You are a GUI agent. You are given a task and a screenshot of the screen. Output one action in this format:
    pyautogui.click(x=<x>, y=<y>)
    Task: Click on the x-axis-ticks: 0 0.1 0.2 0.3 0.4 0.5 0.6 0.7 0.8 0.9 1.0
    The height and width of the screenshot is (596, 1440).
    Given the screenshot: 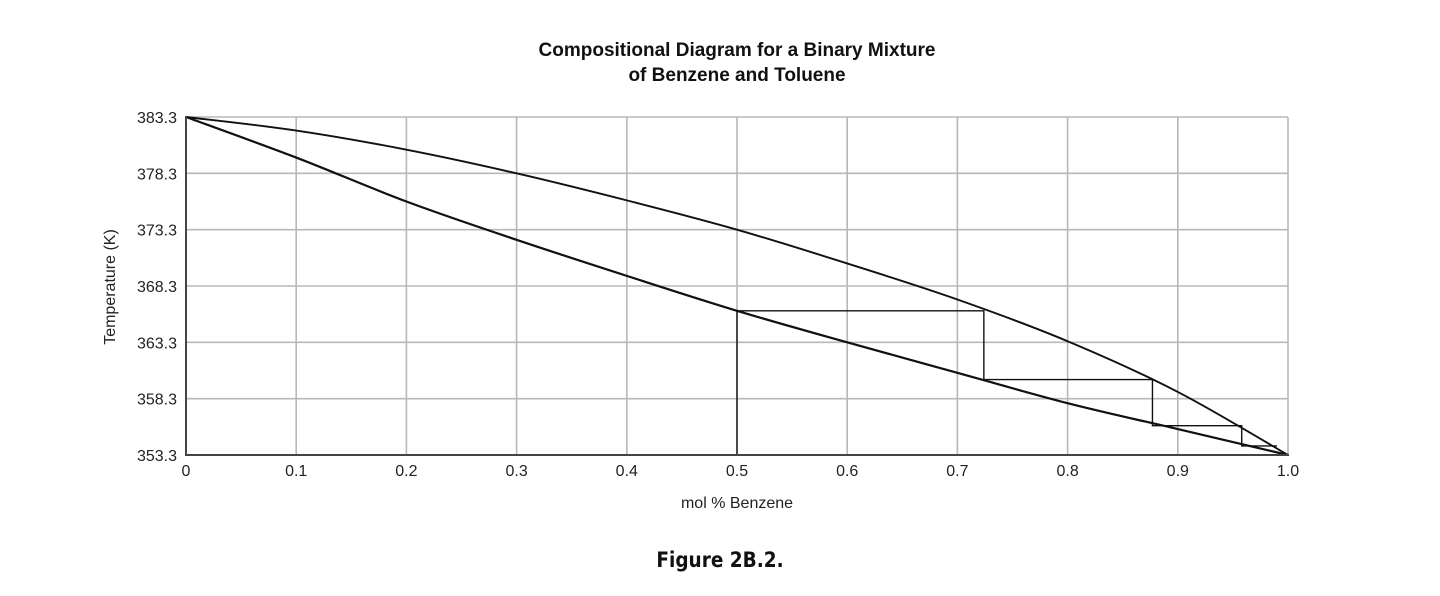 What is the action you would take?
    pyautogui.click(x=741, y=471)
    